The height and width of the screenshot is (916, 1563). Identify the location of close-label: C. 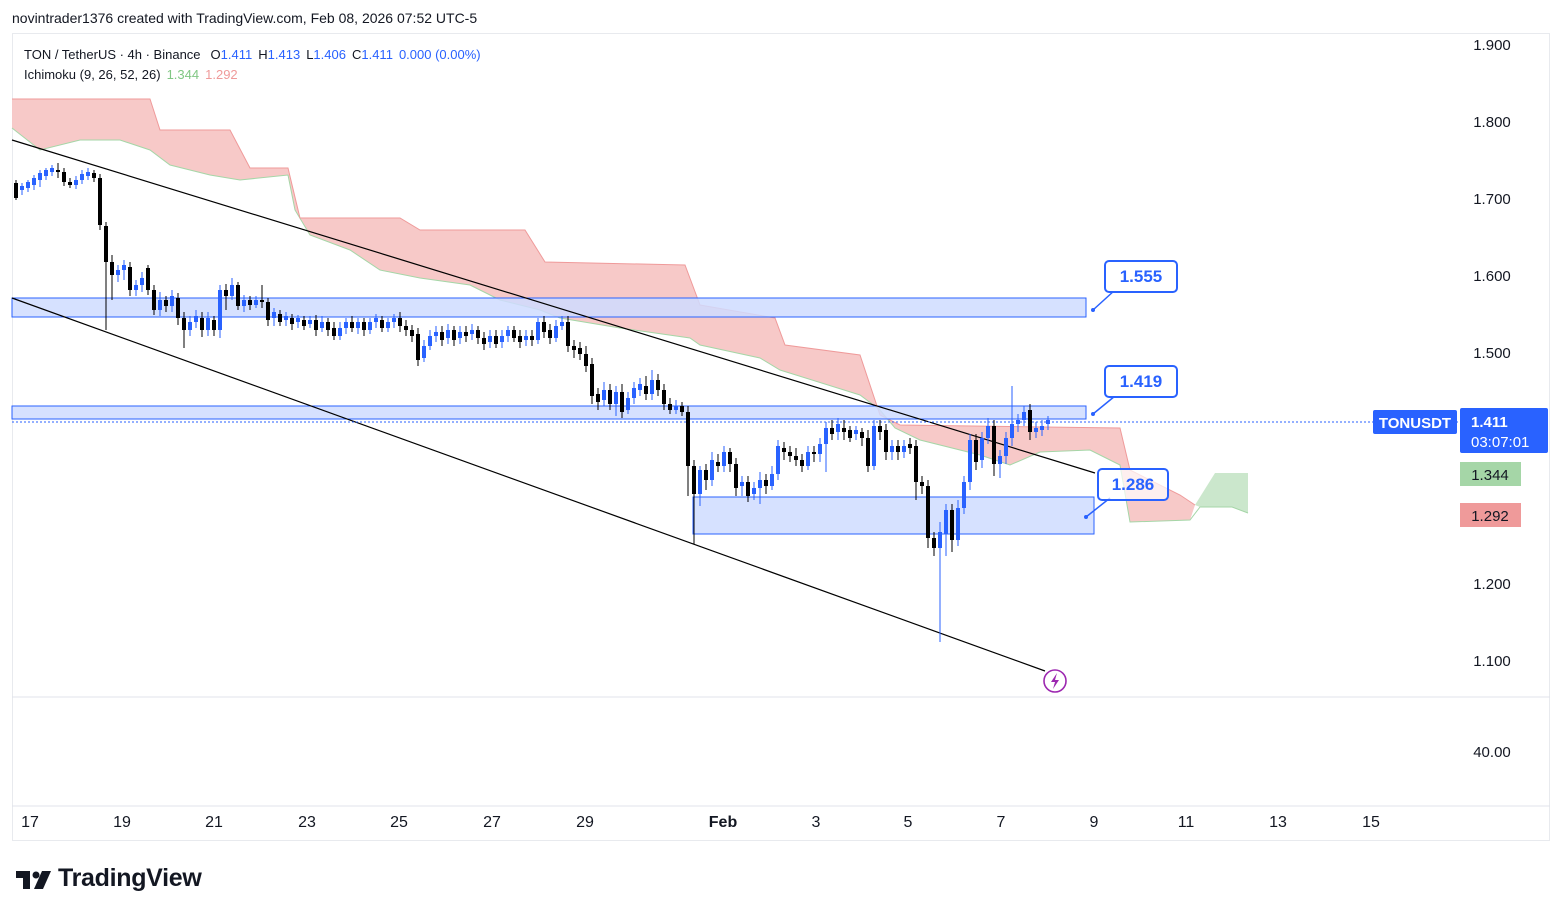
(356, 54).